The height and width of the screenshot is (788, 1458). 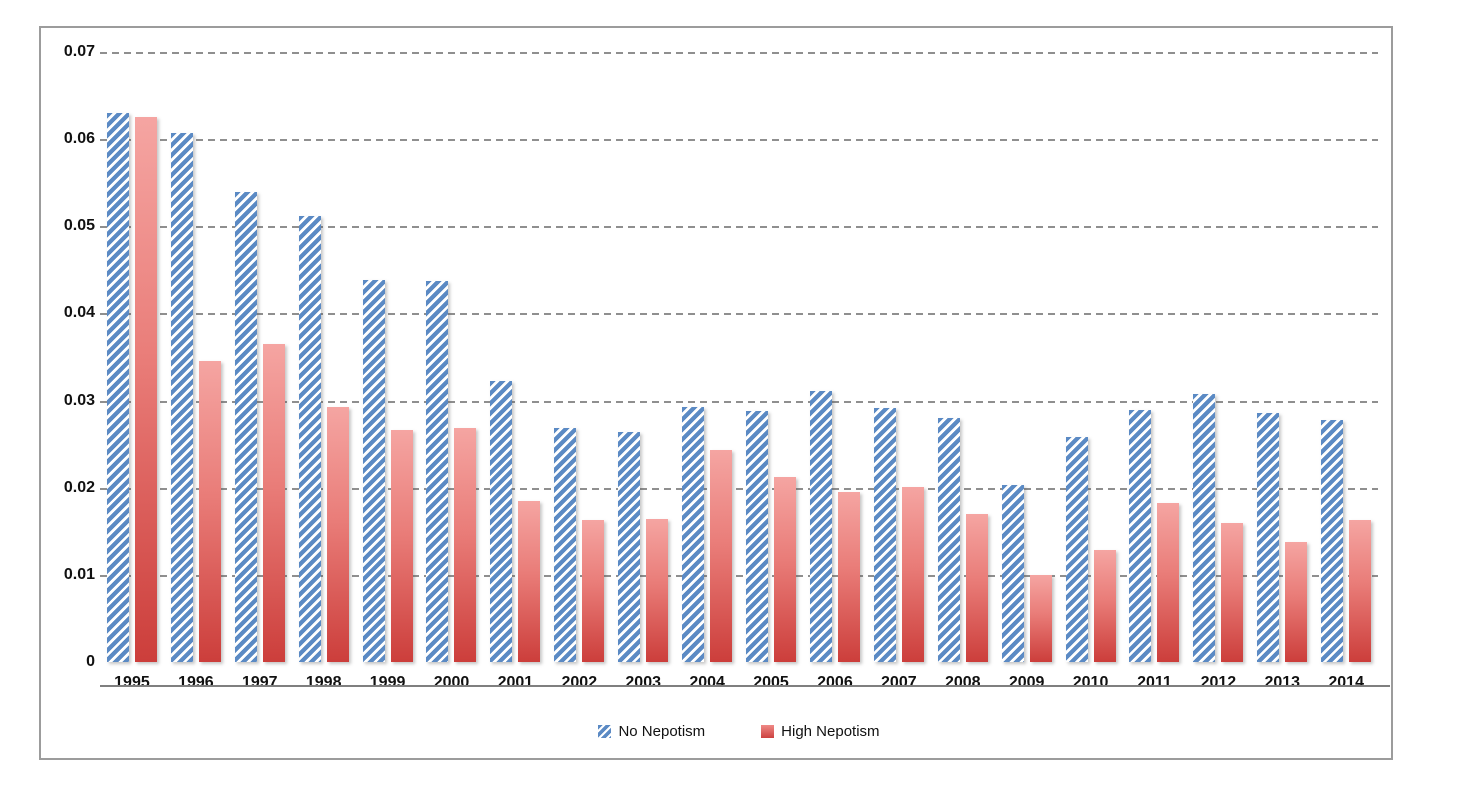 What do you see at coordinates (739, 140) in the screenshot?
I see `gridline-0.06` at bounding box center [739, 140].